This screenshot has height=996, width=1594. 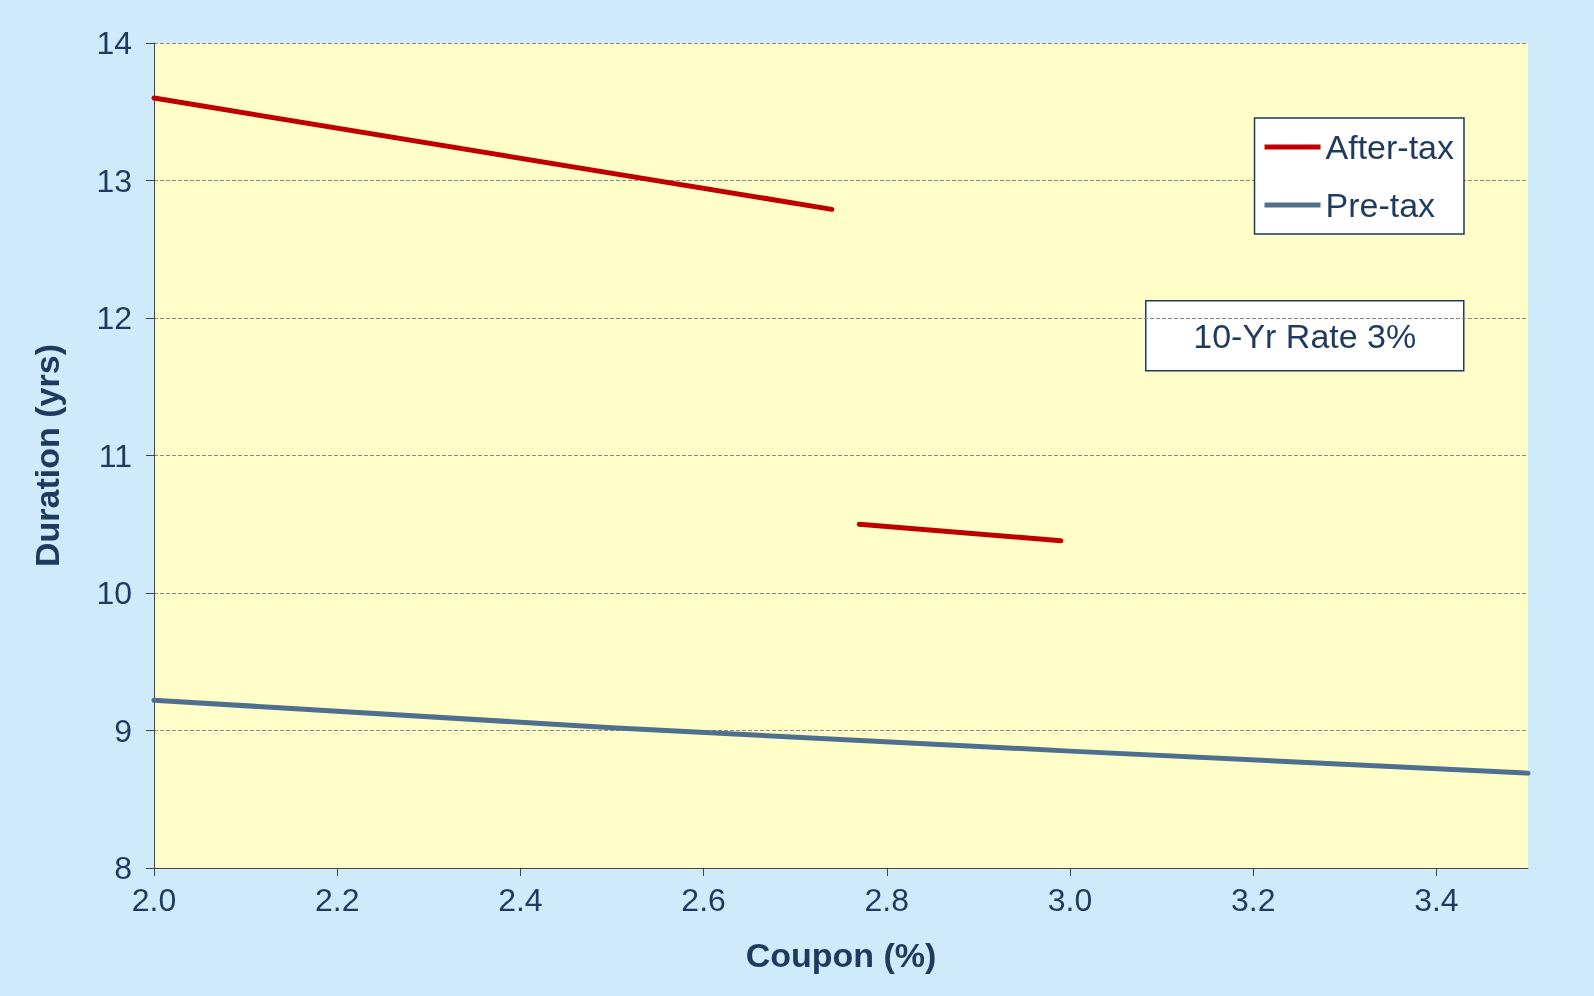 I want to click on x-tick-label: 2.8, so click(x=887, y=900).